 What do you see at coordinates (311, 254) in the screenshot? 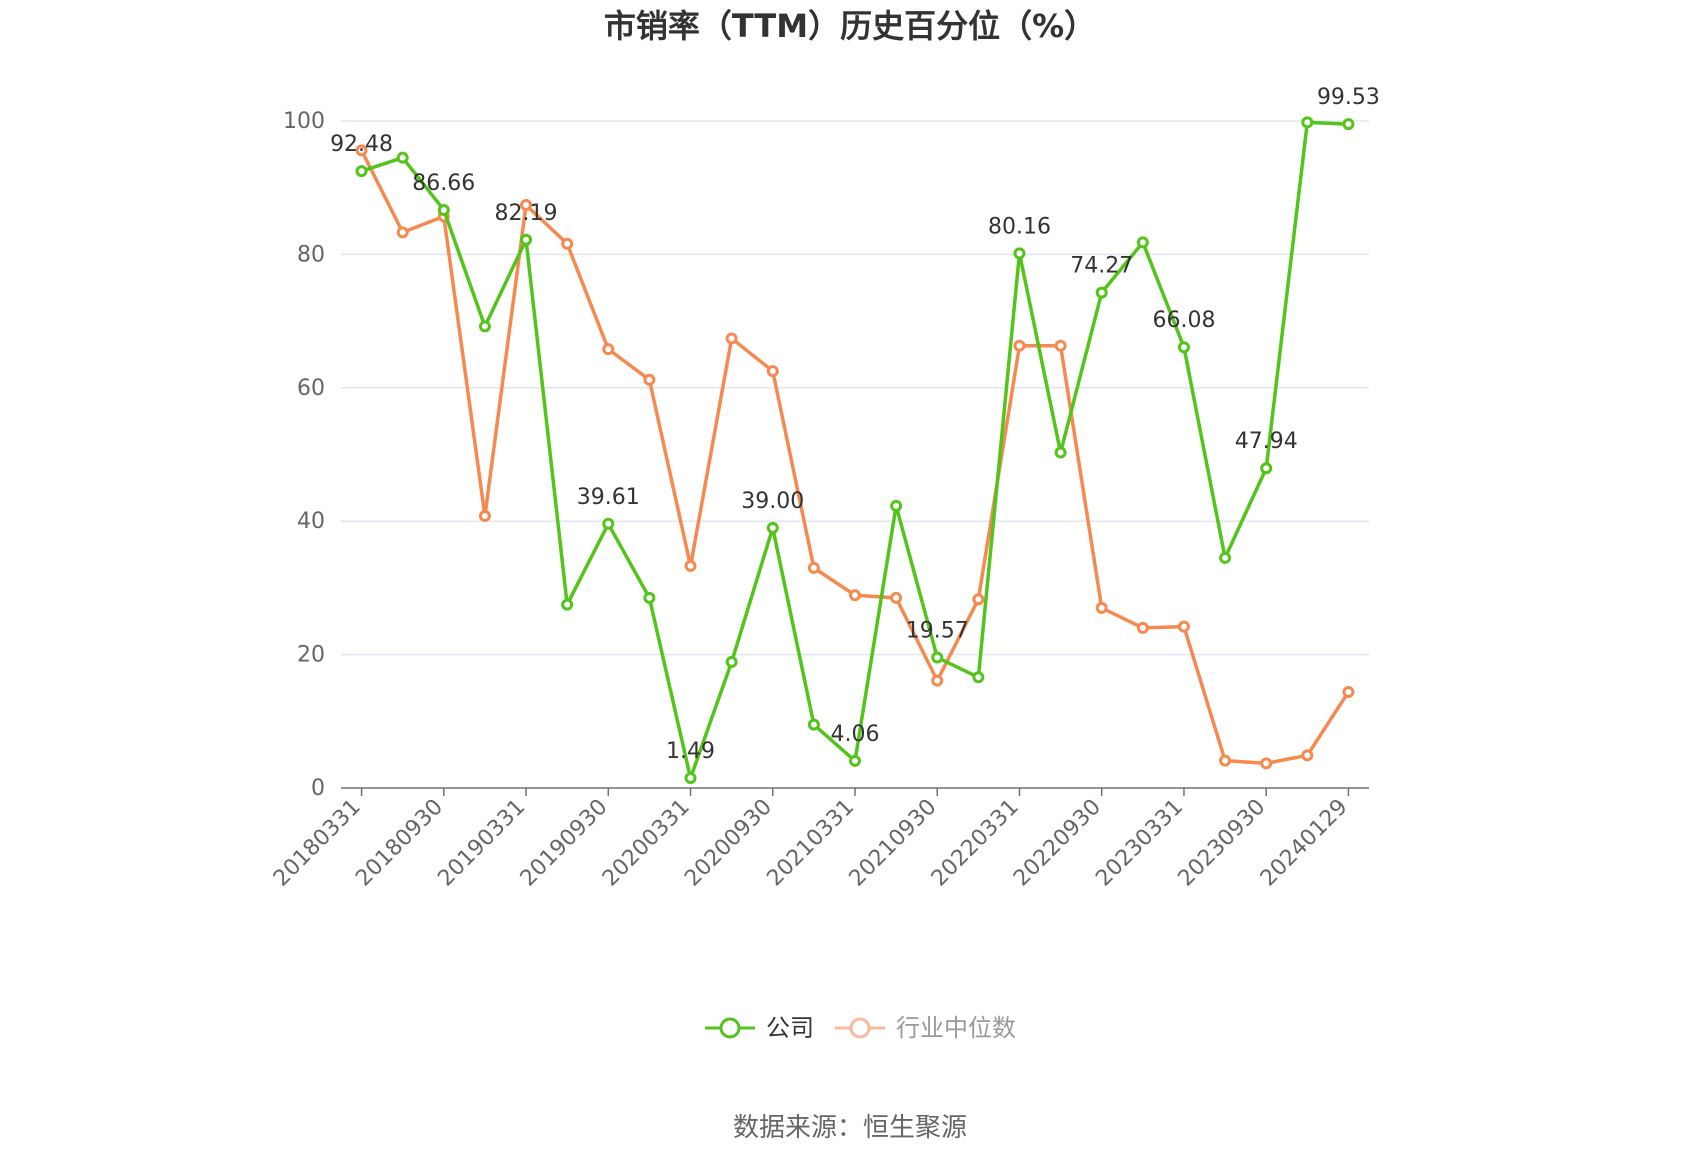
I see `y-tick-label: 80` at bounding box center [311, 254].